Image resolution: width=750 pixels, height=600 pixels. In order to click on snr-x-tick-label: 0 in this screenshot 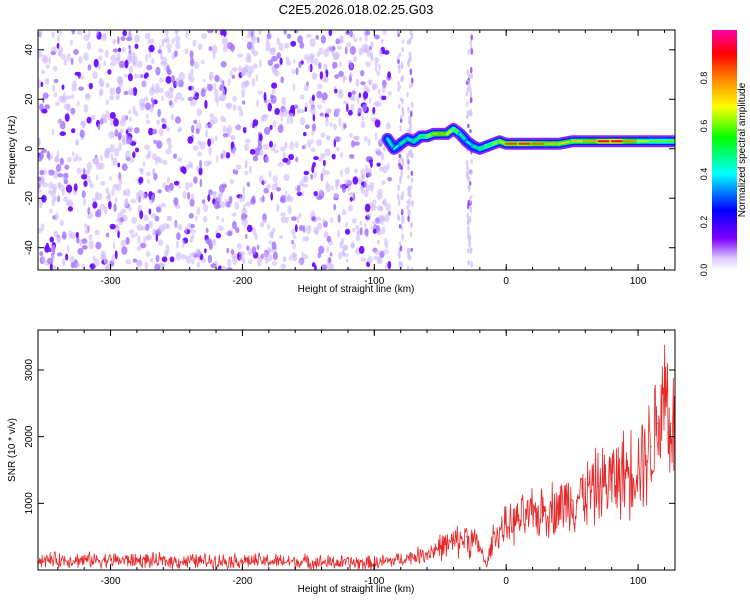, I will do `click(506, 581)`.